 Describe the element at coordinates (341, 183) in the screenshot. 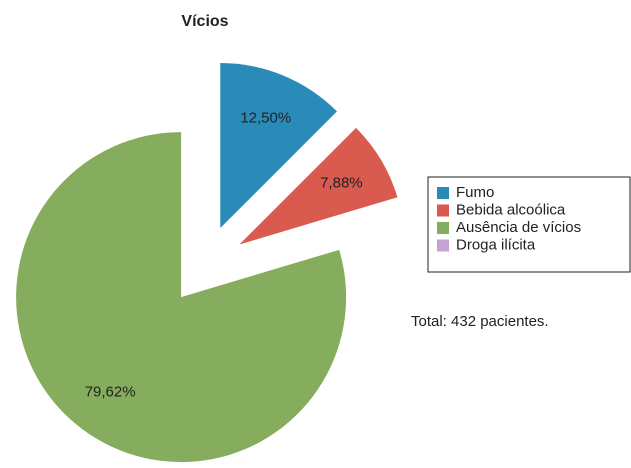

I see `slice-label: 7,88%` at that location.